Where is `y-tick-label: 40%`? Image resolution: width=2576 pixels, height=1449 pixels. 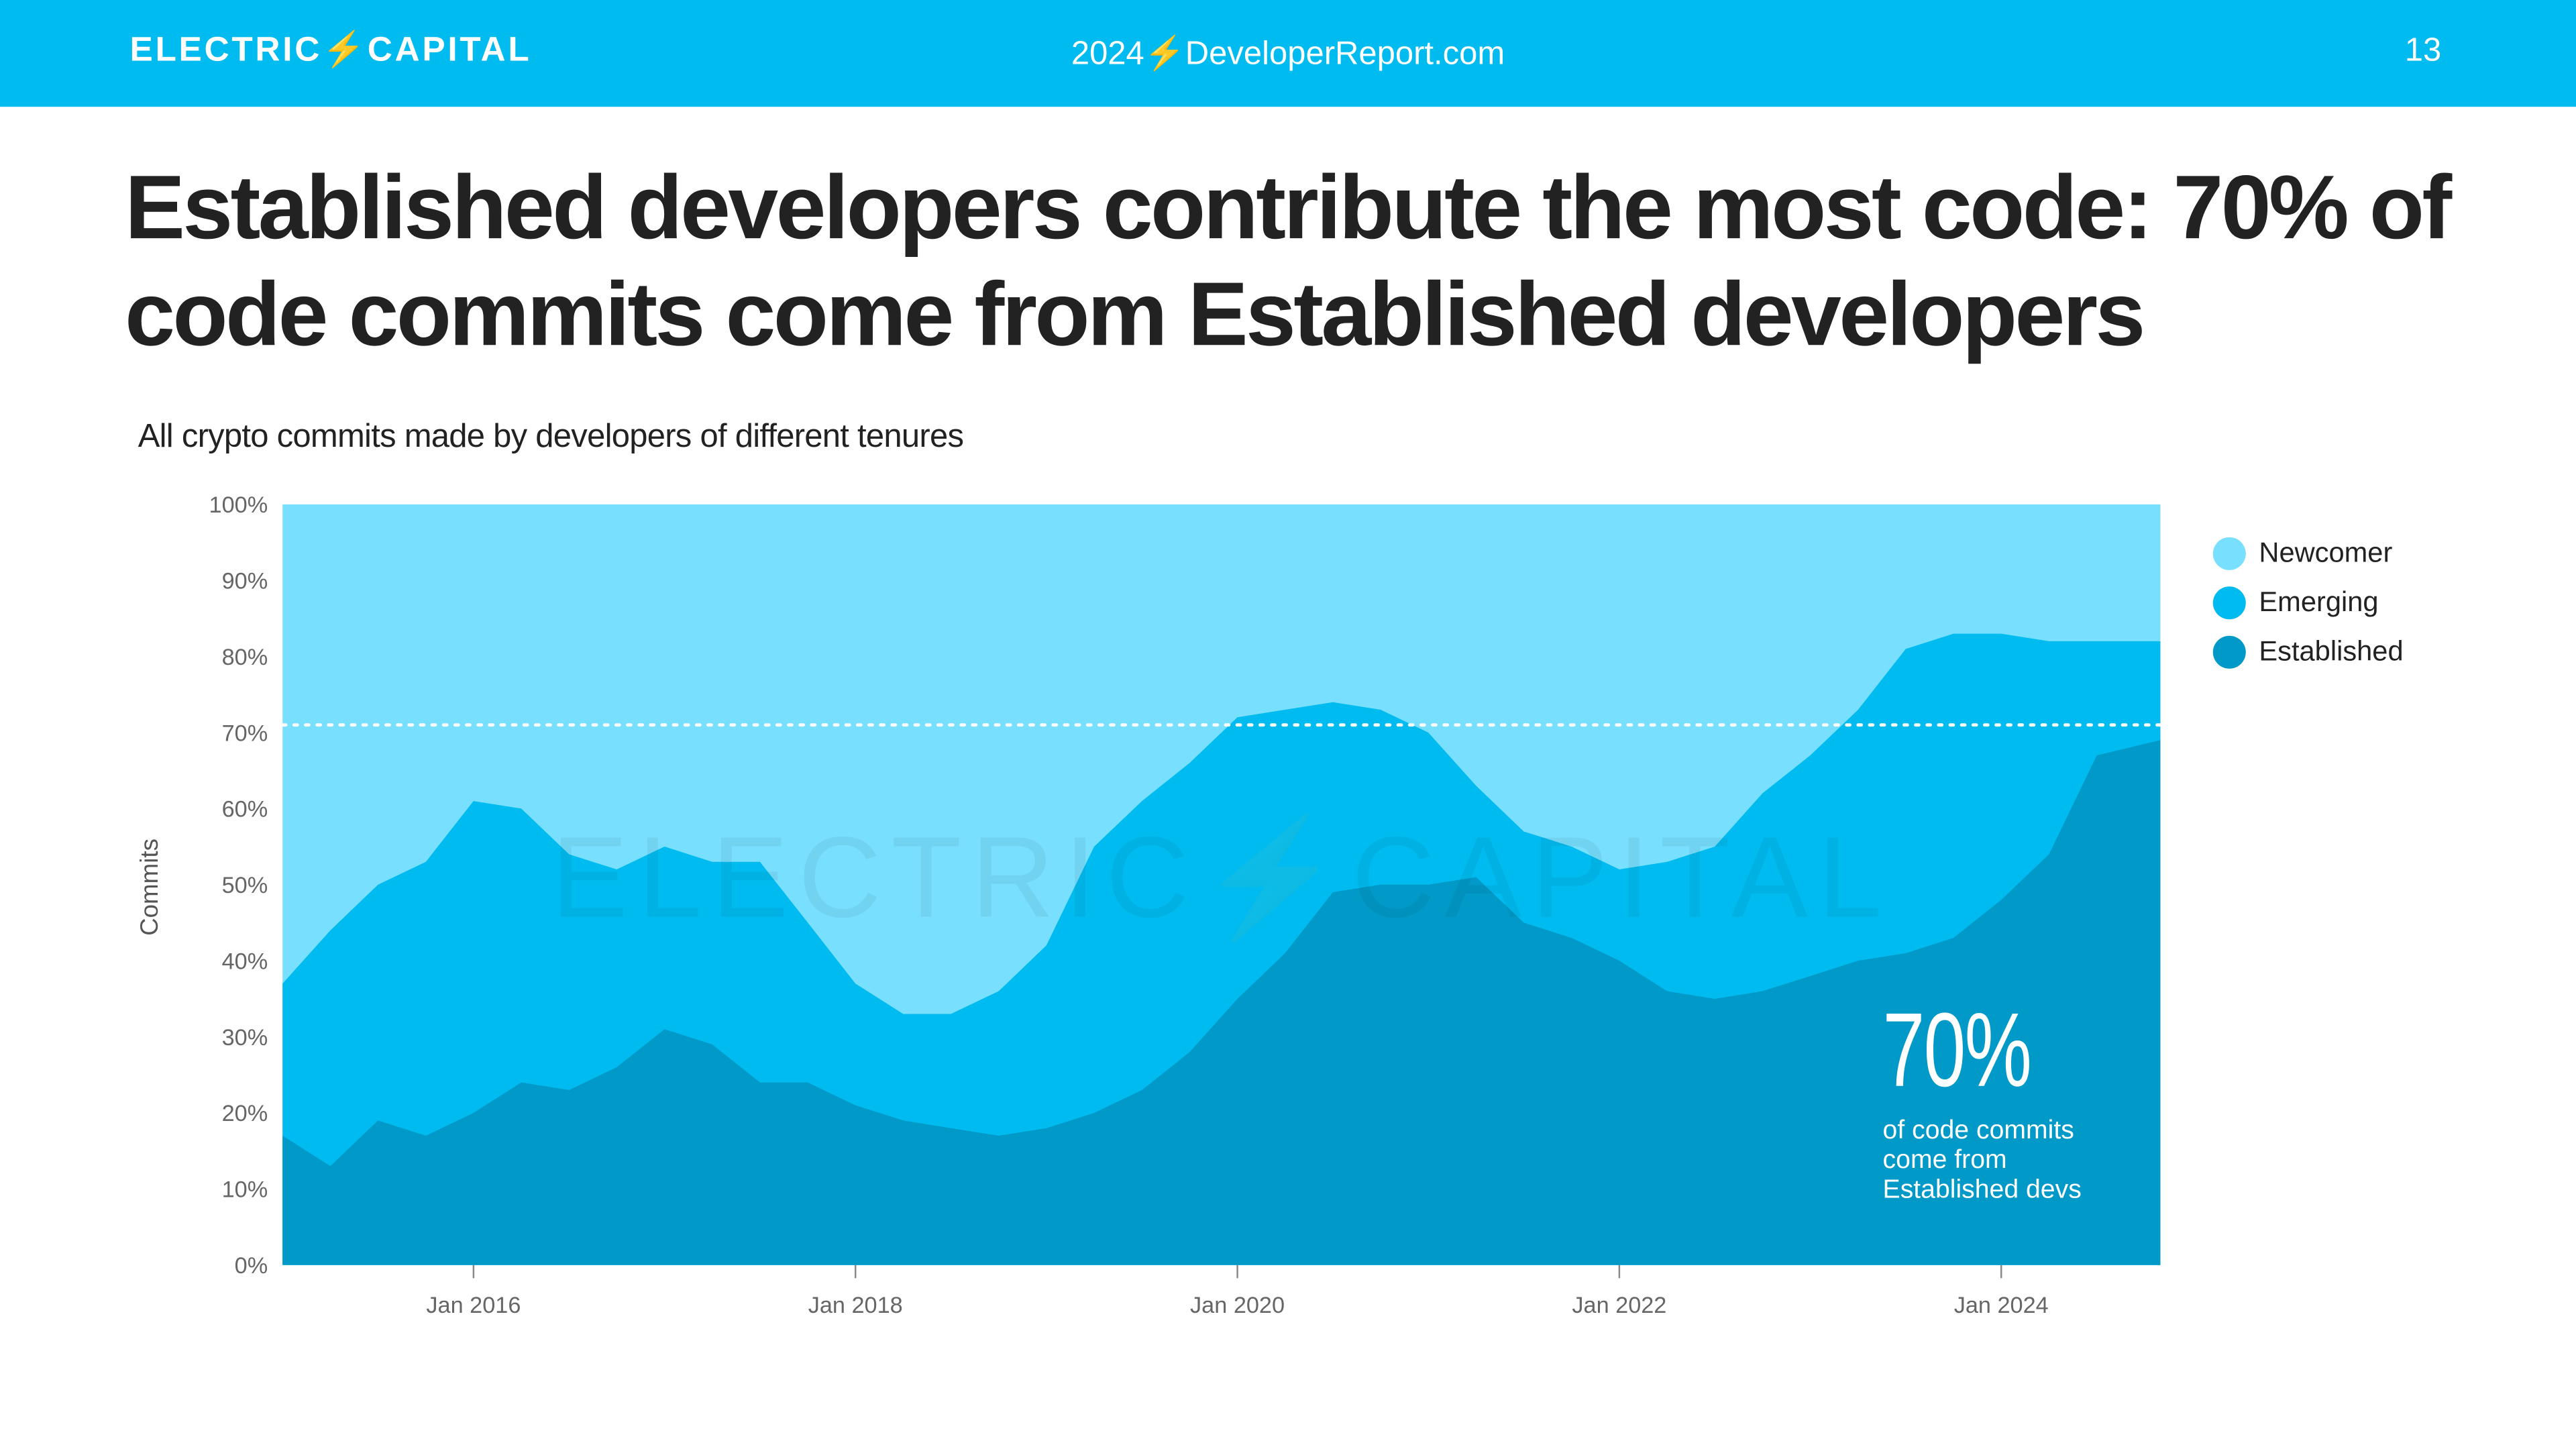 y-tick-label: 40% is located at coordinates (245, 961).